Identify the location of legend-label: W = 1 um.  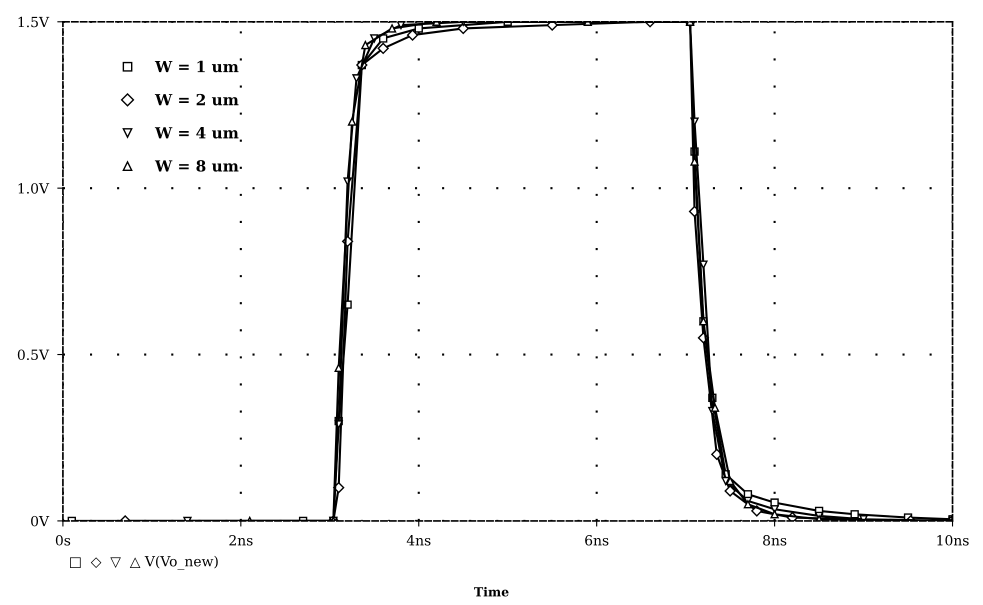
(196, 66).